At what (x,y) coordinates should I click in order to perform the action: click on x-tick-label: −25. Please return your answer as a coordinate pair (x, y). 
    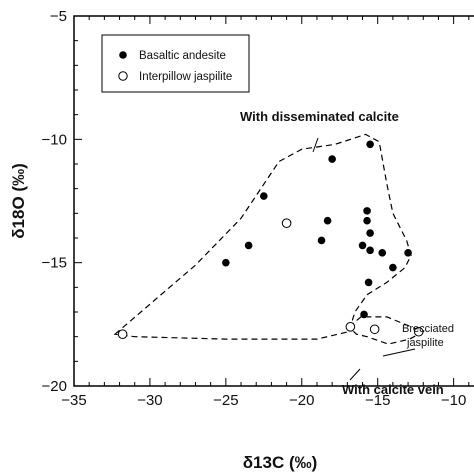
    Looking at the image, I should click on (225, 400).